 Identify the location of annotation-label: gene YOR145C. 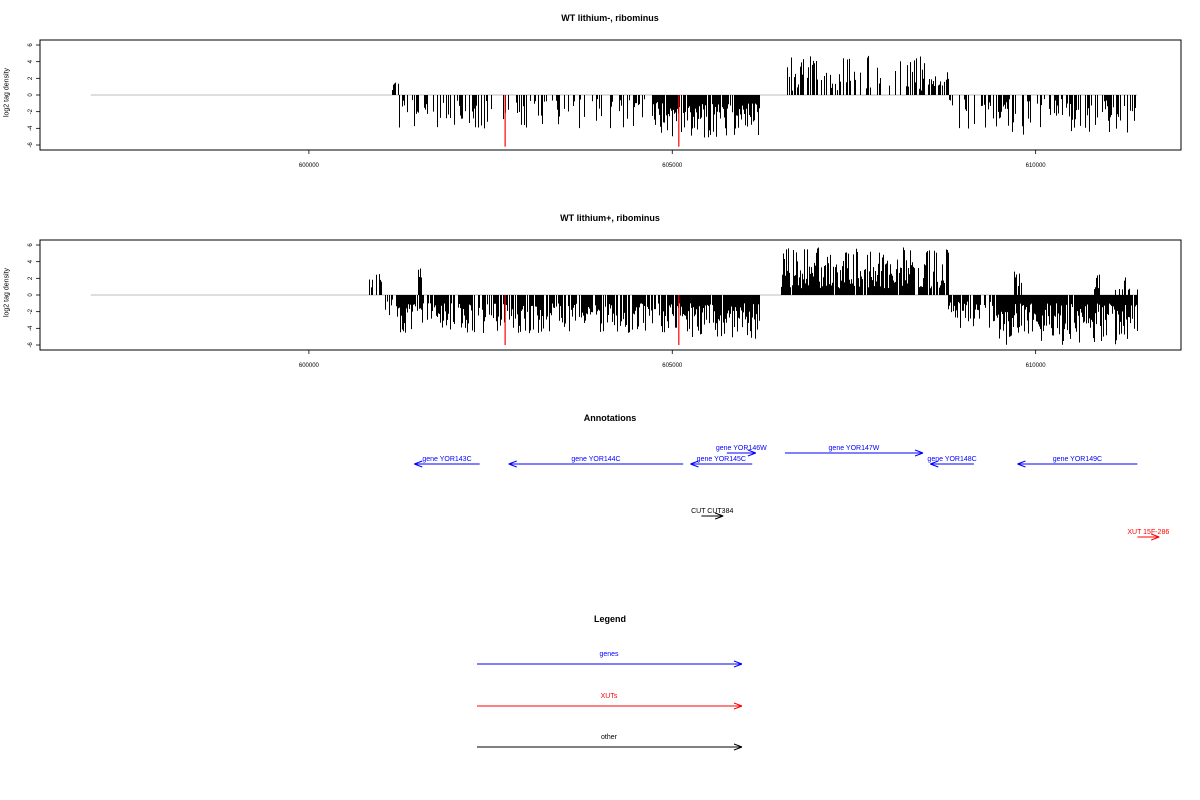
(721, 459).